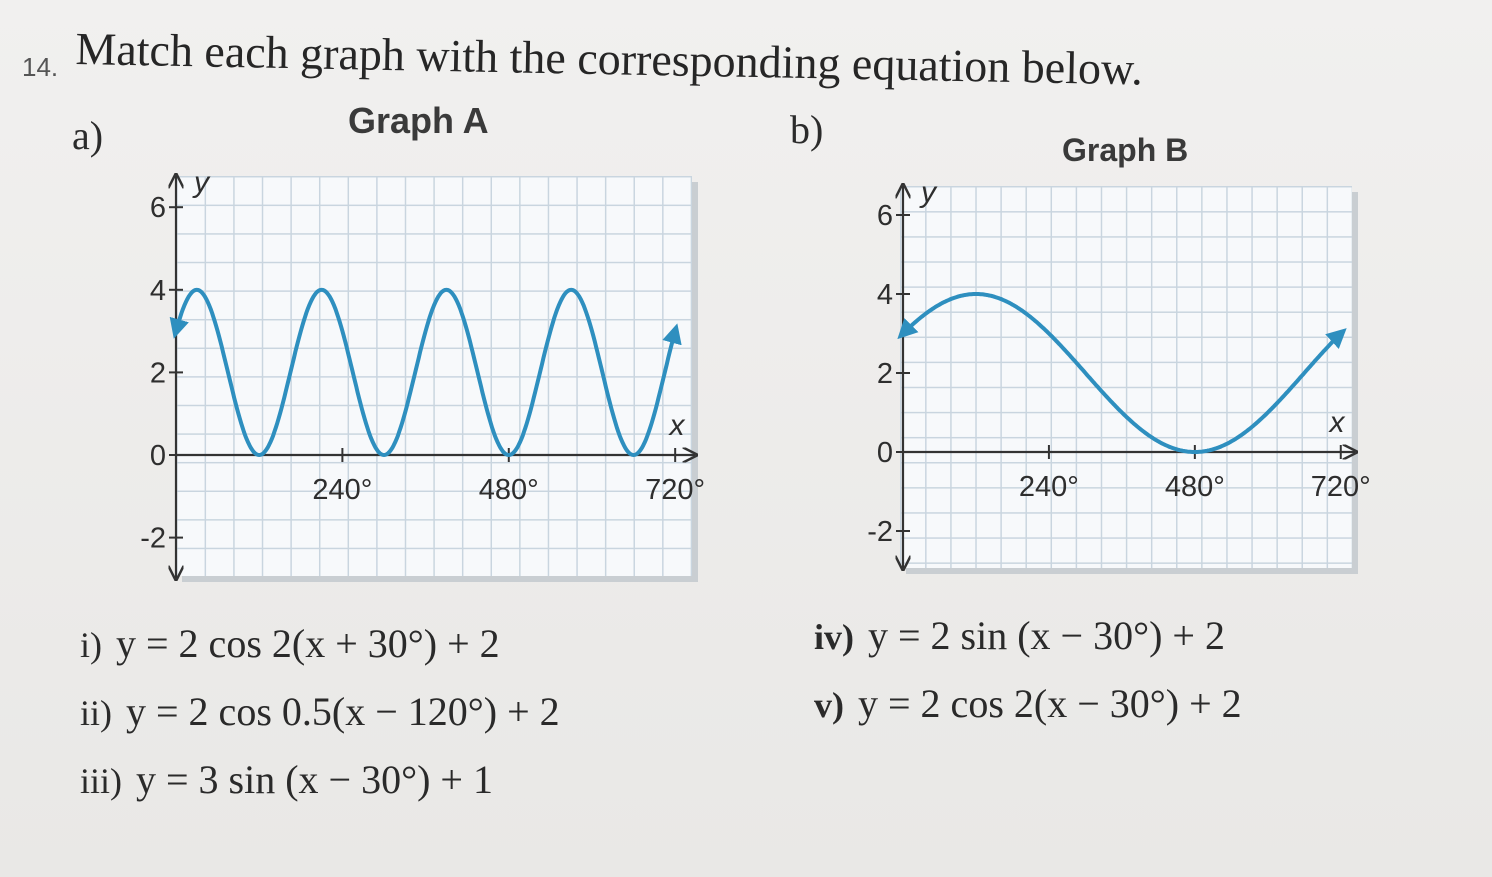  I want to click on equation-i-label: i), so click(91, 645).